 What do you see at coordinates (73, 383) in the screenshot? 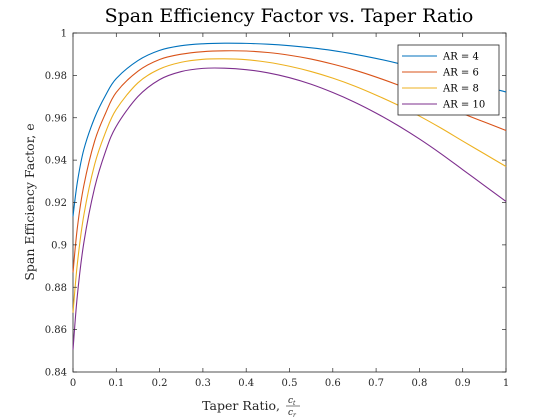
I see `x-tick-label: 0` at bounding box center [73, 383].